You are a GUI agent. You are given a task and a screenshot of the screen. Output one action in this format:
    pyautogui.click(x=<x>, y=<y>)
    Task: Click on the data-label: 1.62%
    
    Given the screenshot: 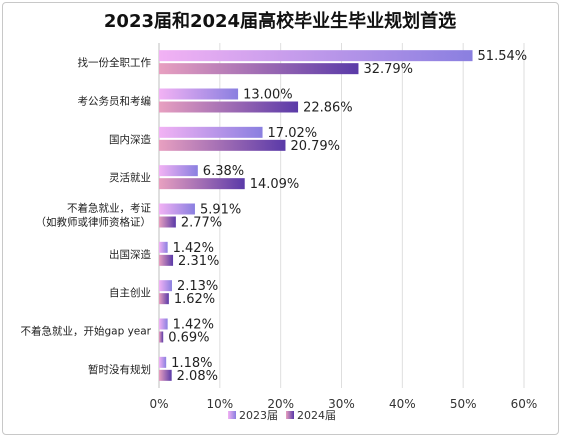 What is the action you would take?
    pyautogui.click(x=194, y=299)
    